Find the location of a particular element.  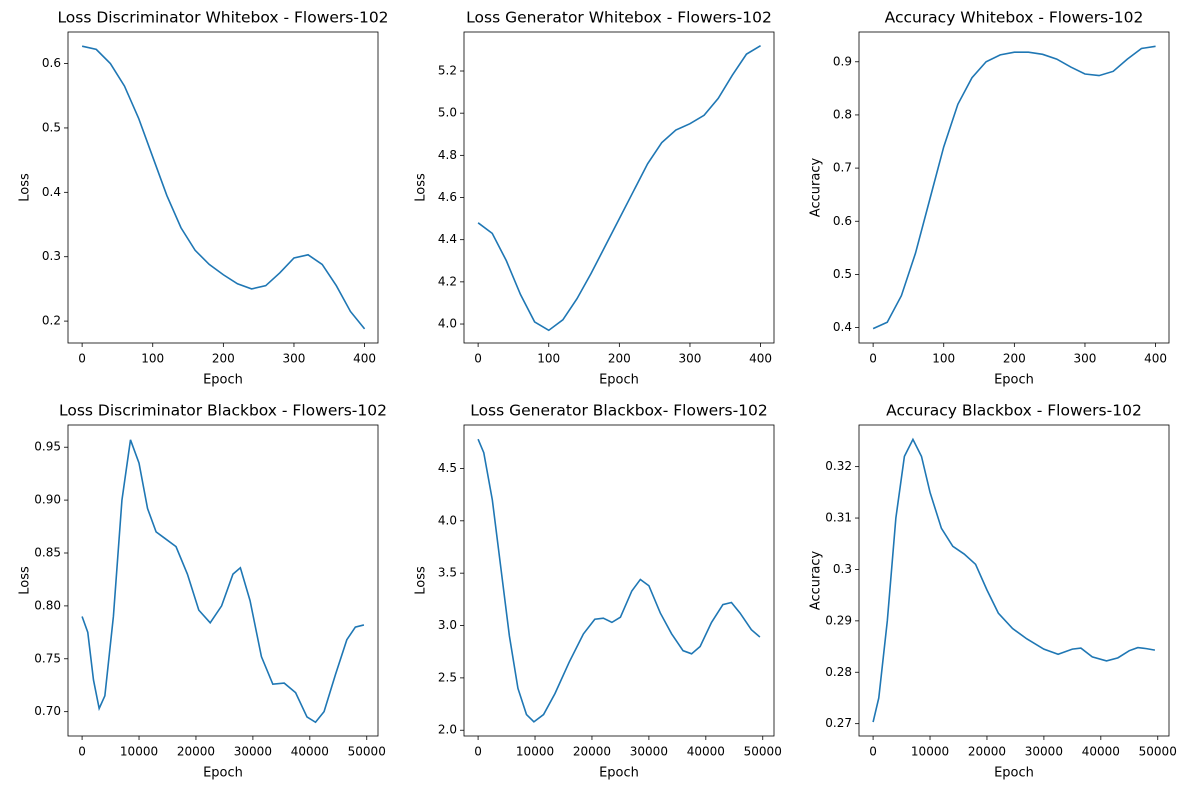

y-tick-label: 0.9 is located at coordinates (842, 61).